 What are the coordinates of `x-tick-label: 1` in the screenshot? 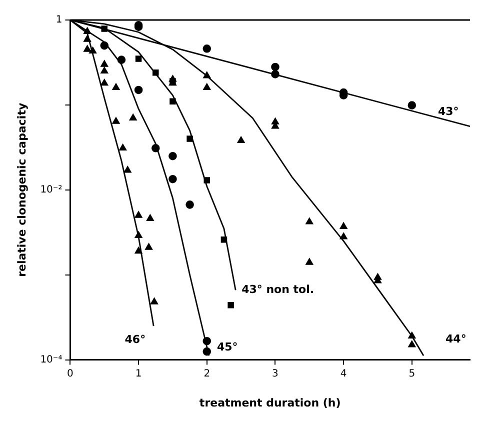 It's located at (138, 374).